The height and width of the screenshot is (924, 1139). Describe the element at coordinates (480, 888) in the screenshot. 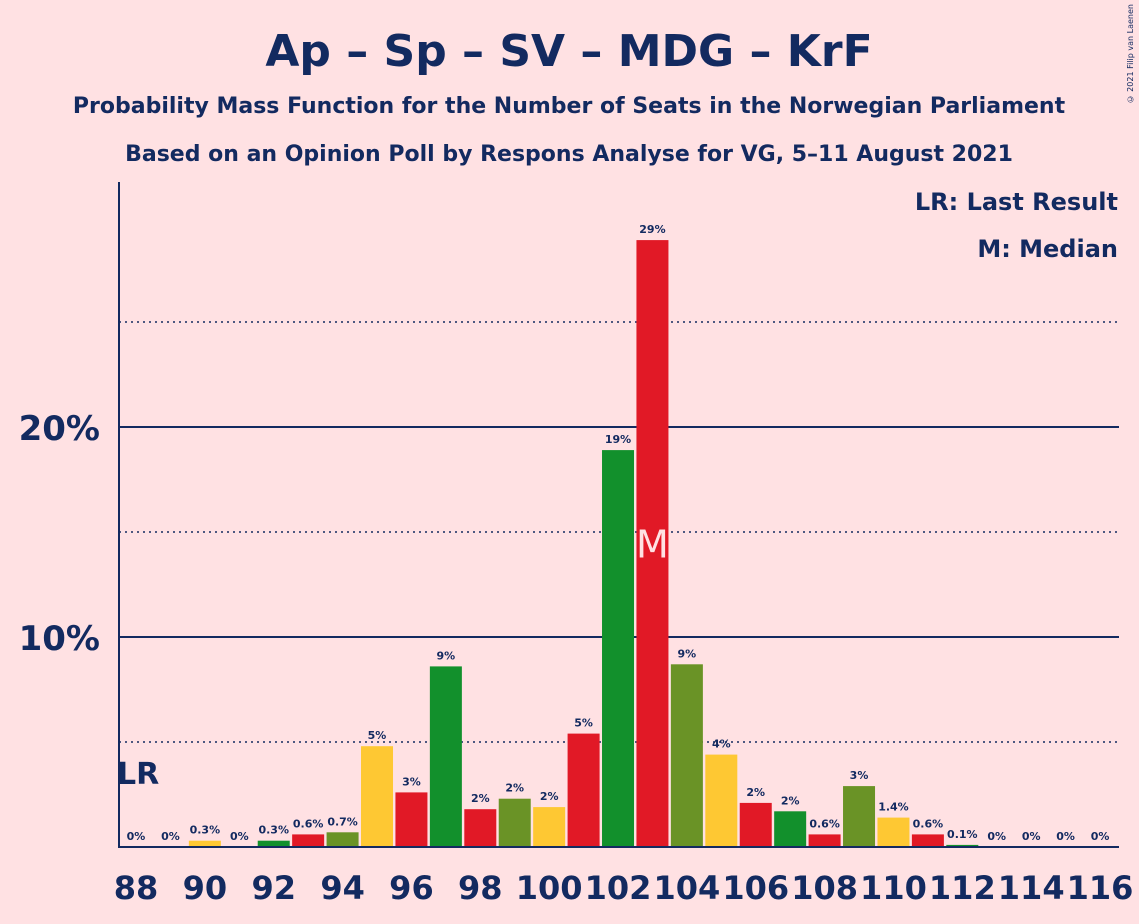

I see `x-tick-label: 98` at that location.